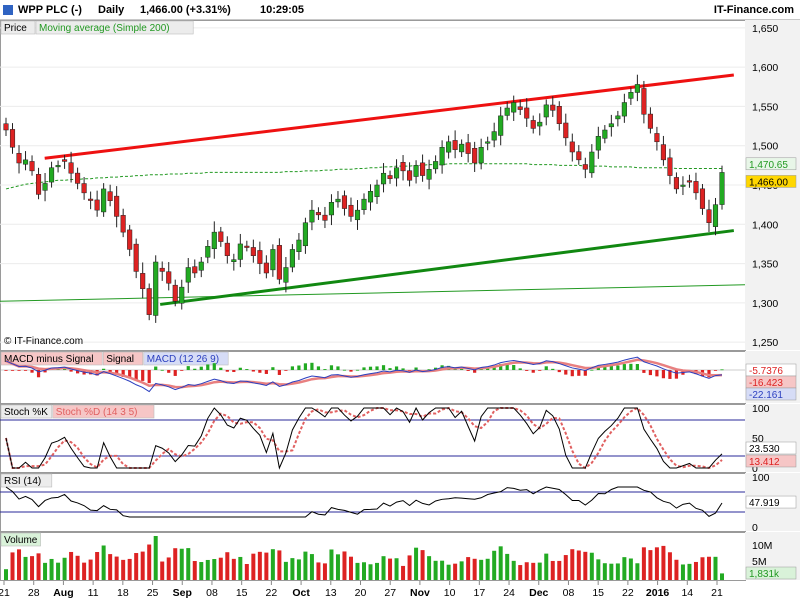 The width and height of the screenshot is (800, 600). I want to click on price-tick-label: 1,550, so click(765, 107).